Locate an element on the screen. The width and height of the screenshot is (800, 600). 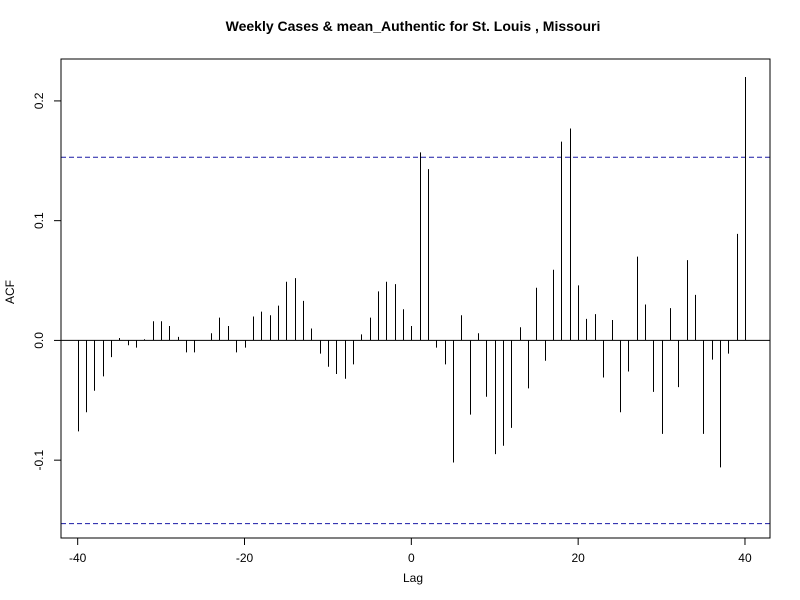
x-tick-label: 20 is located at coordinates (578, 558).